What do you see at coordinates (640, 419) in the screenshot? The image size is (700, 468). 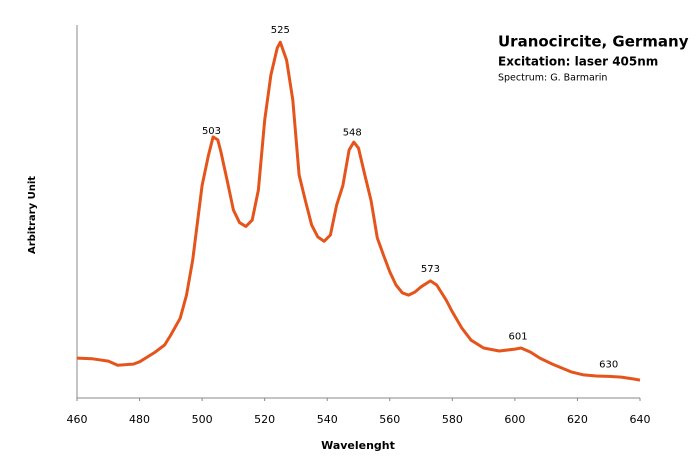 I see `x-tick-label: 640` at bounding box center [640, 419].